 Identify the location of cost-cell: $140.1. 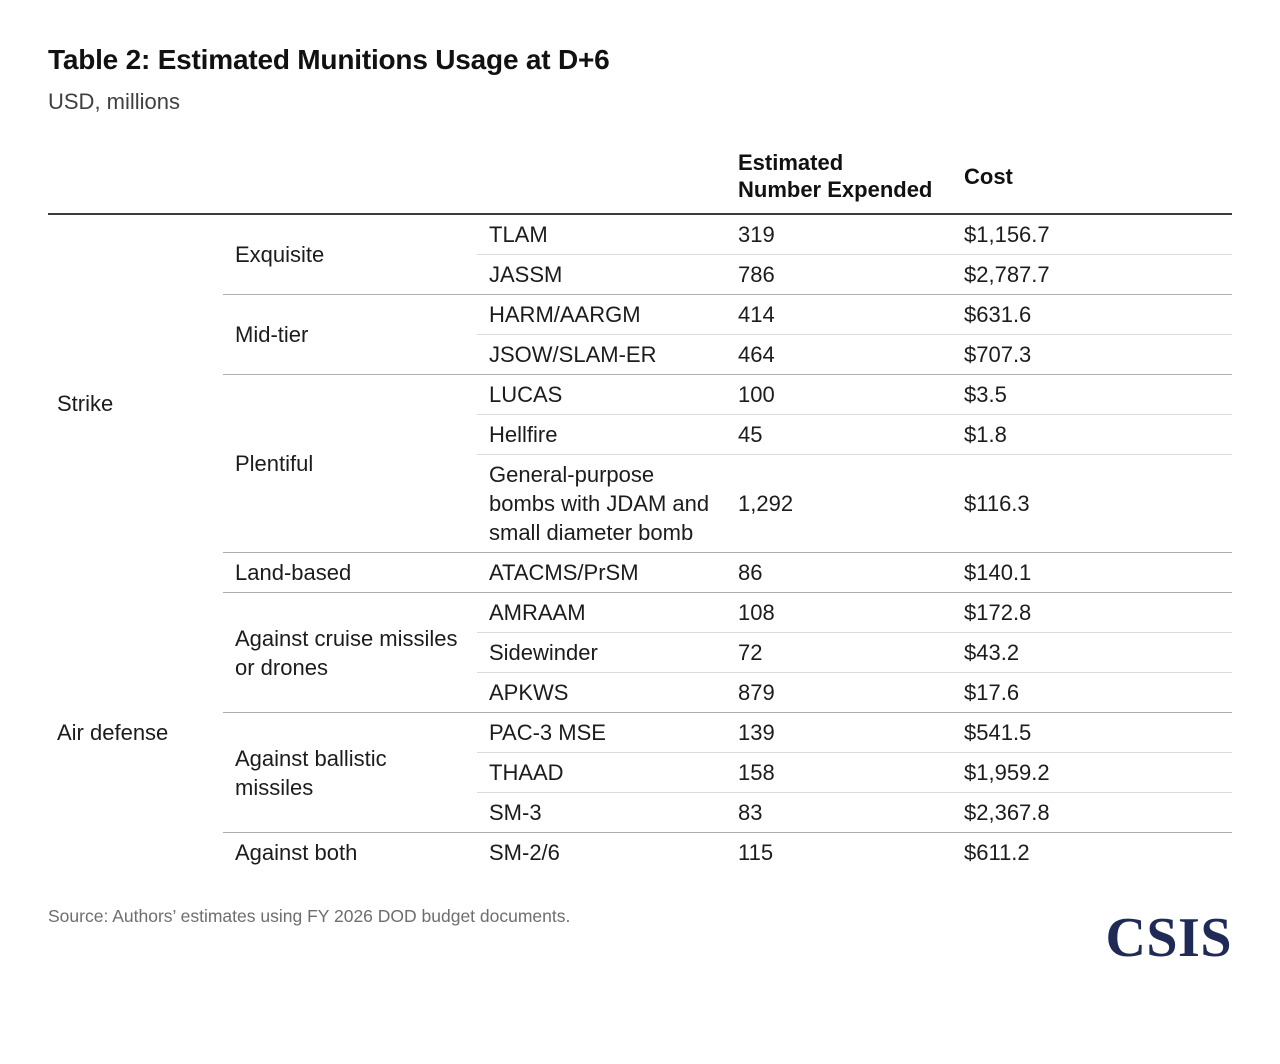
(1092, 572).